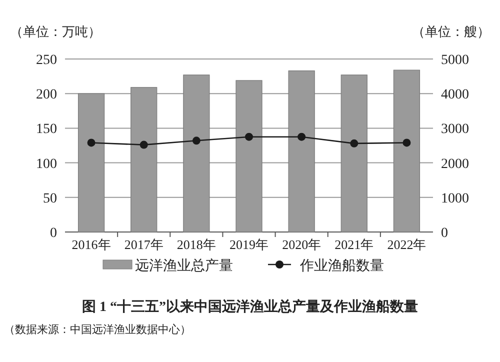 The image size is (500, 362). Describe the element at coordinates (46, 130) in the screenshot. I see `y-tick-label: 150` at that location.